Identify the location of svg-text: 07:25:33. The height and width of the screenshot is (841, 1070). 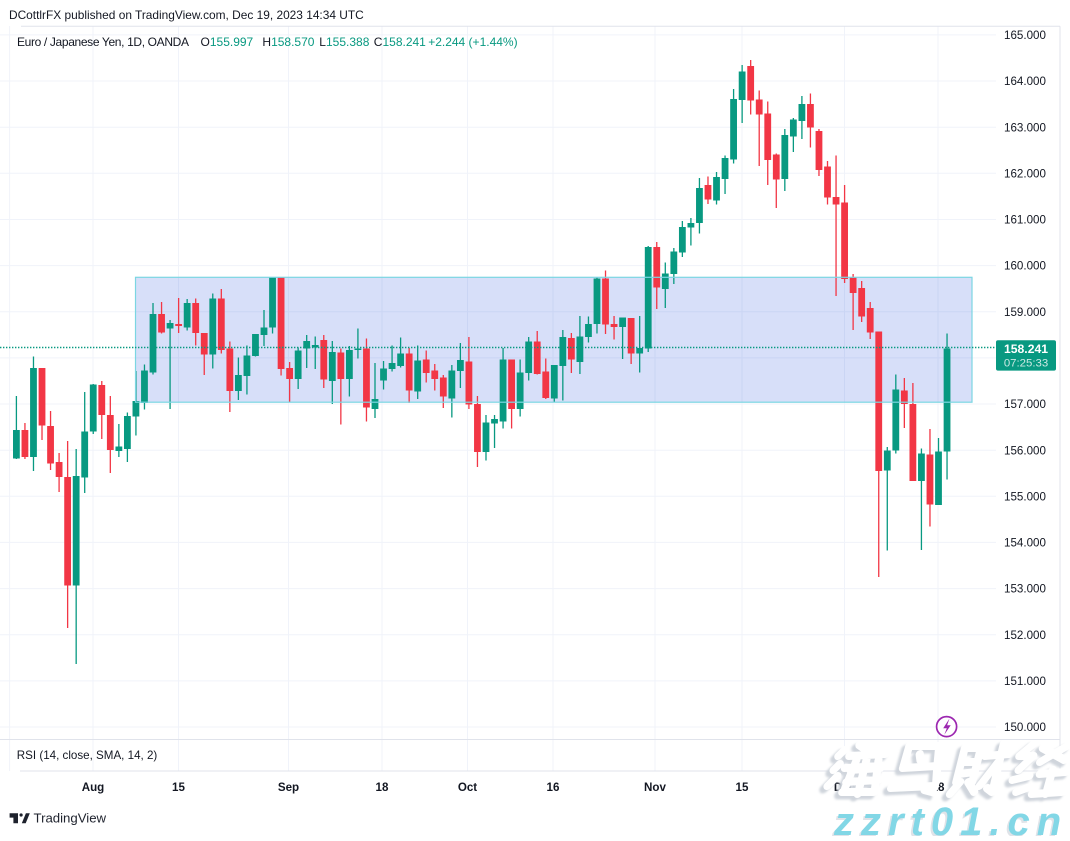
(1026, 364).